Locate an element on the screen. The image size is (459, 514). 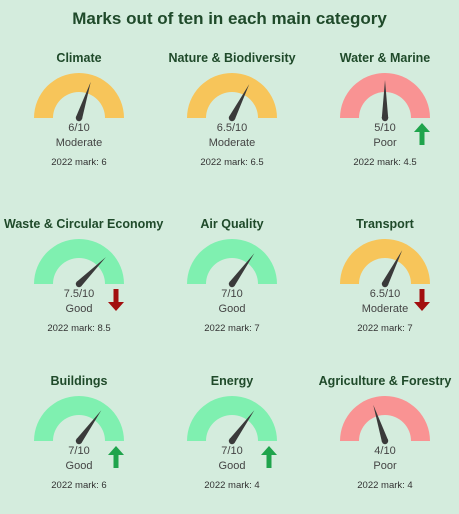
score-value: 4/10 is located at coordinates (385, 451).